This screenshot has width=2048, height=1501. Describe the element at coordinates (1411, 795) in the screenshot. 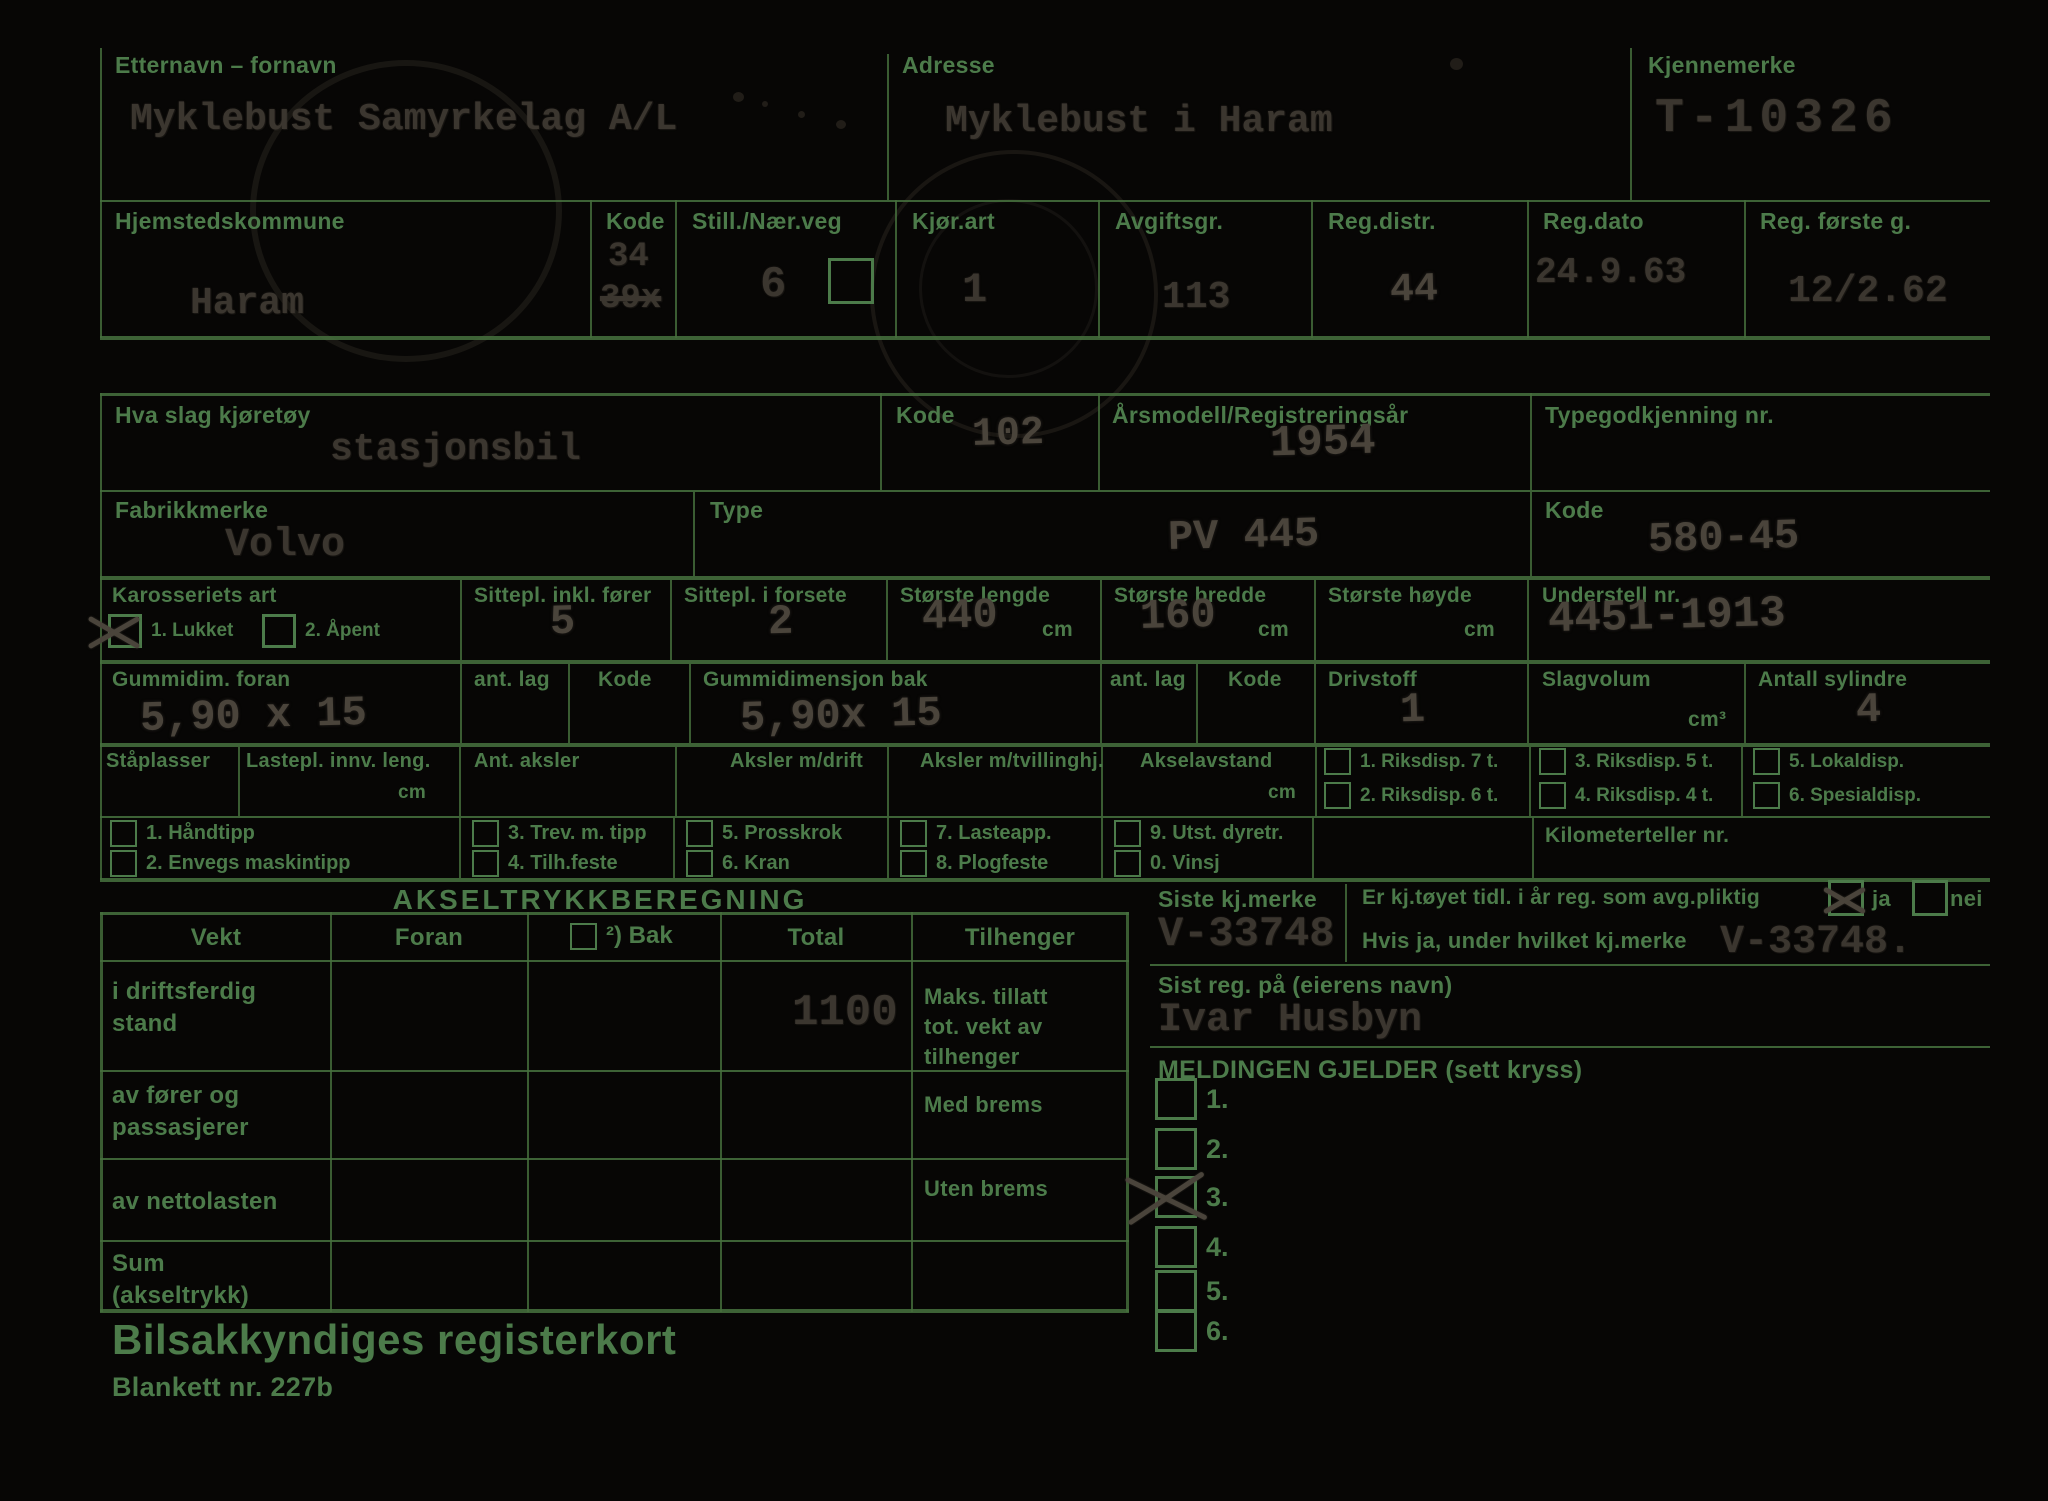

I see `riksdisp-6t-option: 2. Riksdisp. 6 t.` at that location.